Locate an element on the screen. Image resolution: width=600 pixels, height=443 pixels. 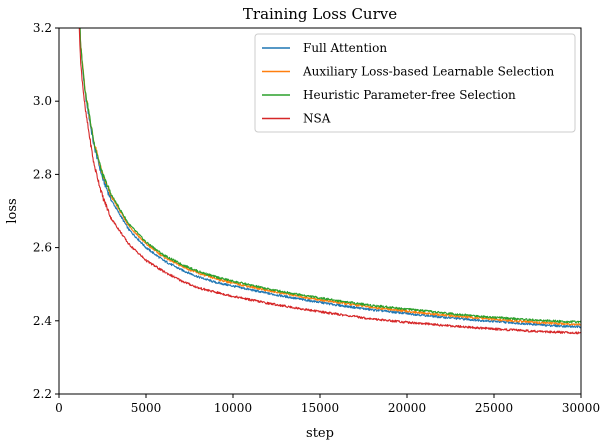
y-tick-label: 2.4 is located at coordinates (42, 321).